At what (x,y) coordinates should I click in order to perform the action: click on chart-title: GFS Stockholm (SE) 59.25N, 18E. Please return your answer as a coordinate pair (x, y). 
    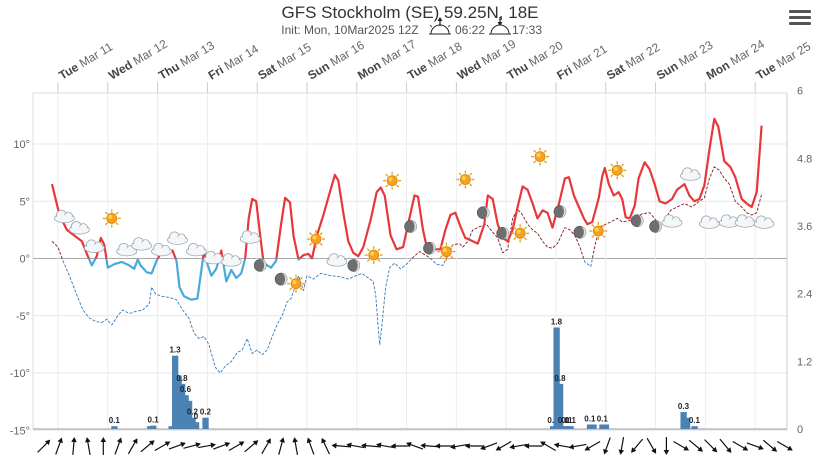
    Looking at the image, I should click on (410, 12).